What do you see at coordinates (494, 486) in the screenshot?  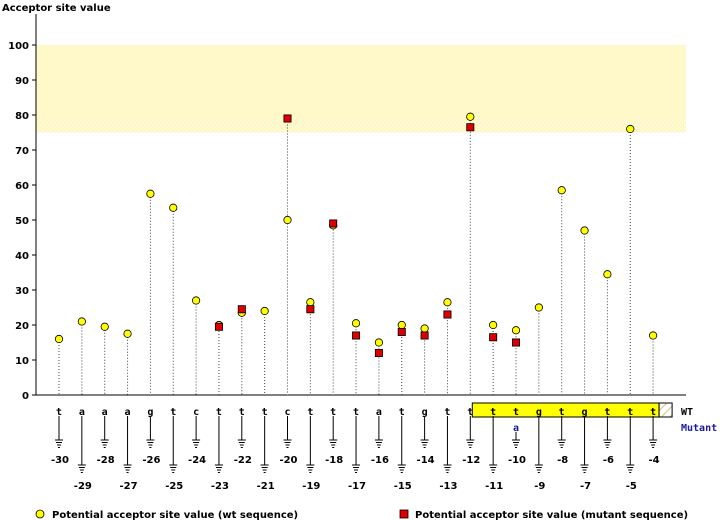 I see `position-label: -11` at bounding box center [494, 486].